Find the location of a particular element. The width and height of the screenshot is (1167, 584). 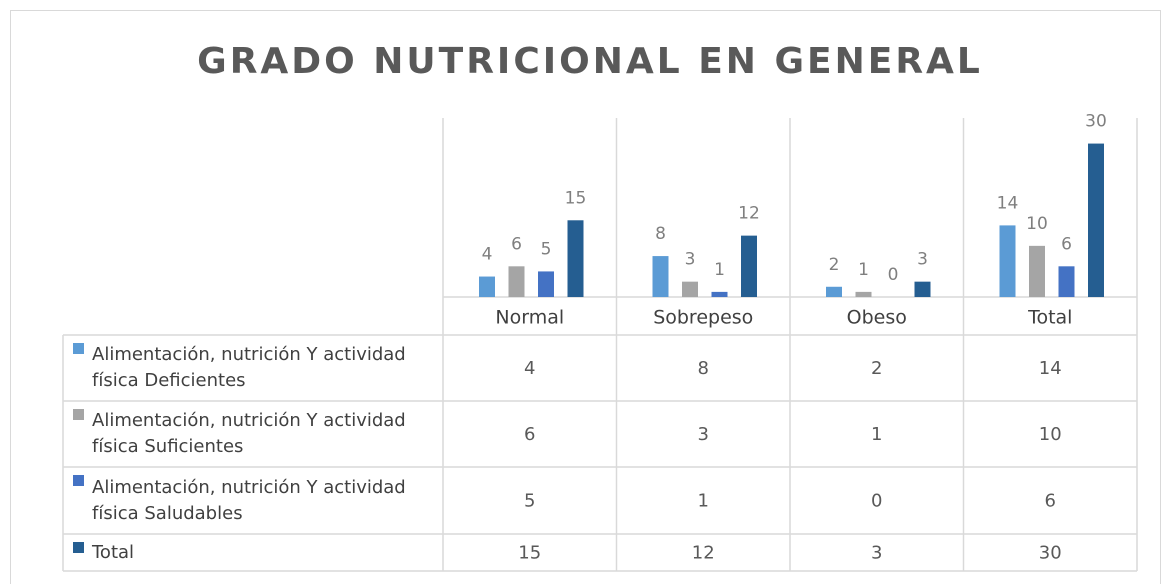

data-label: 30 is located at coordinates (1096, 122).